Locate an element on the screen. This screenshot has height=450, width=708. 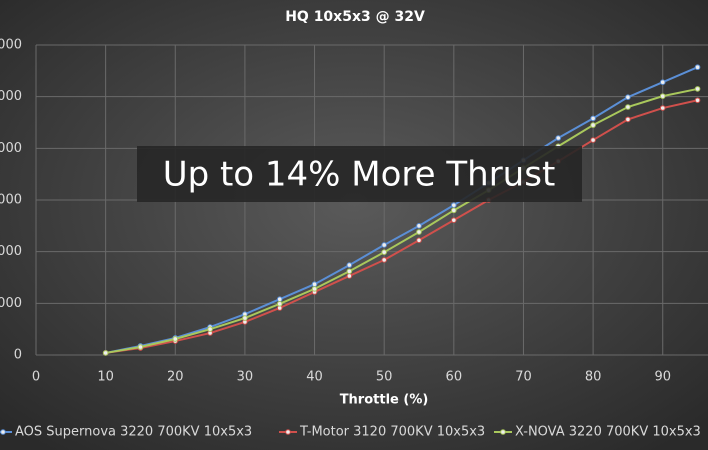
legend-label: T-Motor 3120 700KV 10x5x3 is located at coordinates (392, 432).